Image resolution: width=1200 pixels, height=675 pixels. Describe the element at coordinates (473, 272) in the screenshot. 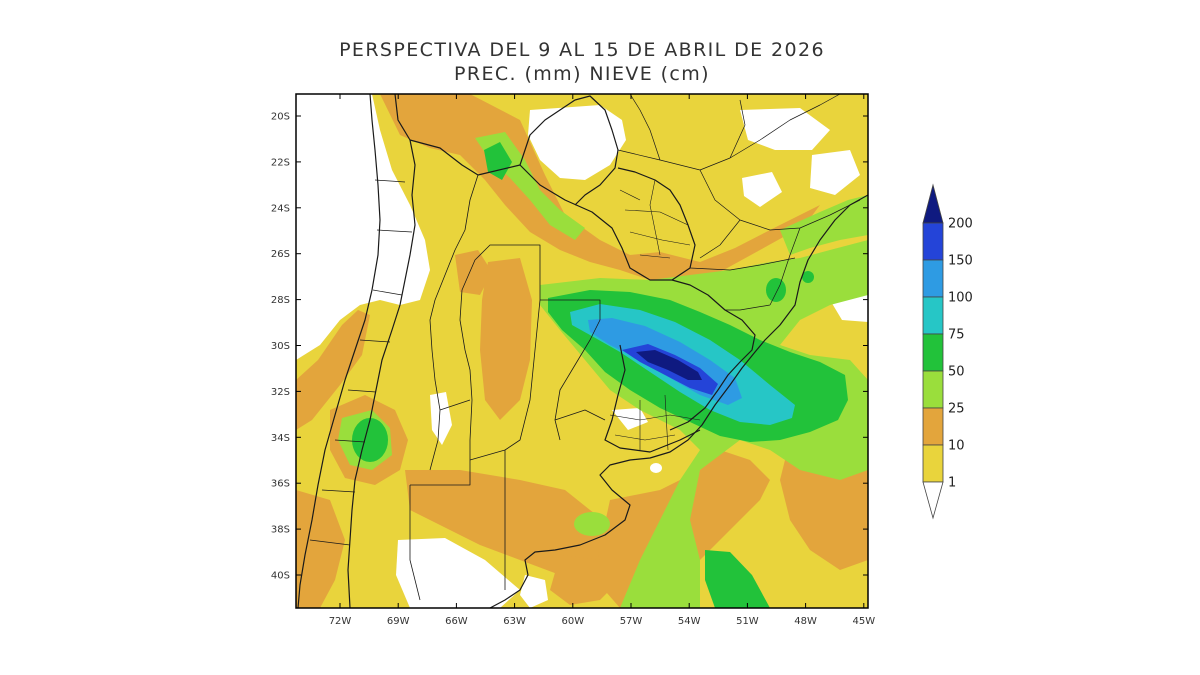

I see `orange-salta` at that location.